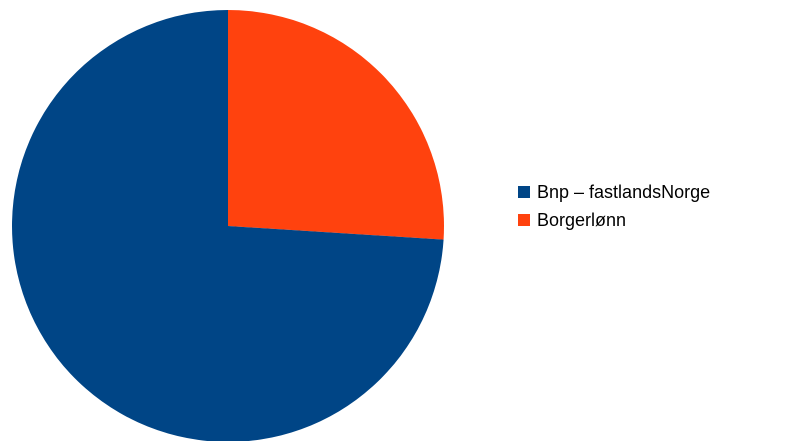 The width and height of the screenshot is (793, 446). Describe the element at coordinates (524, 220) in the screenshot. I see `legend-swatch-borgerlonn` at that location.